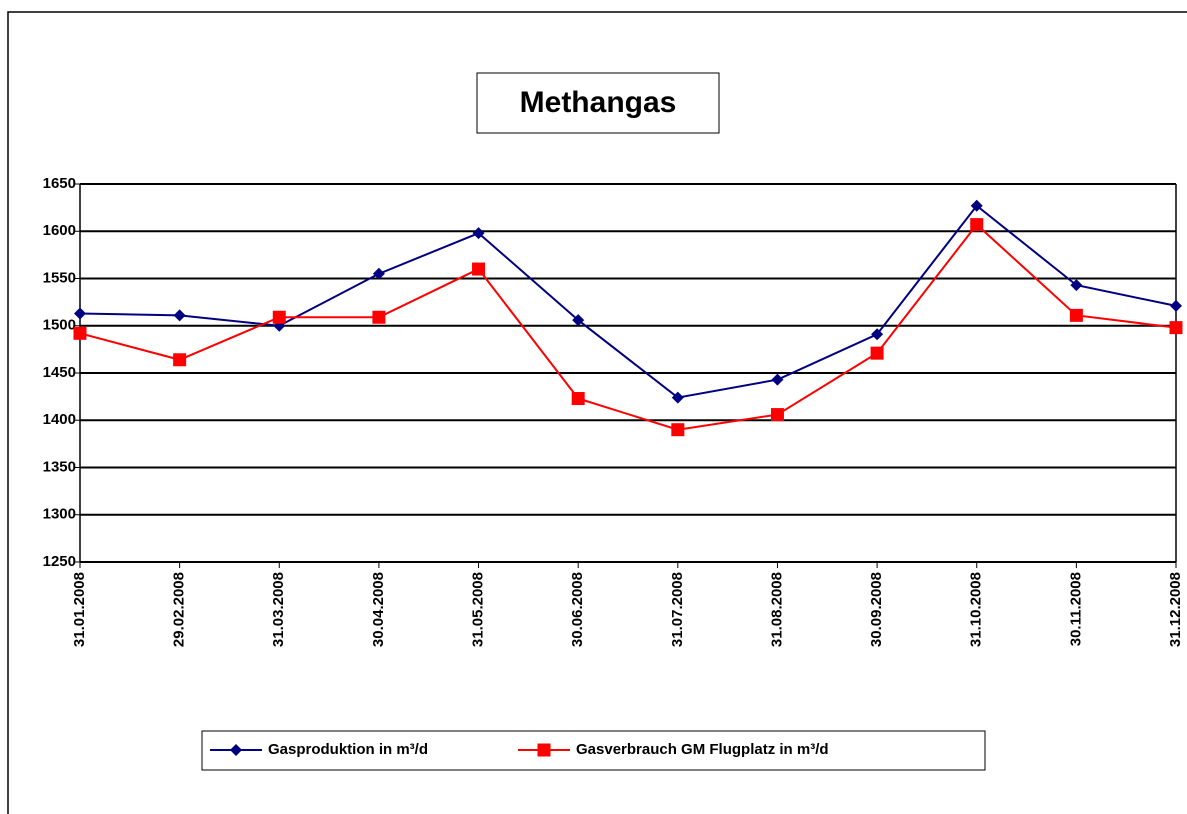 This screenshot has height=814, width=1187. What do you see at coordinates (1175, 609) in the screenshot?
I see `x-tick-label: 31.12.2008` at bounding box center [1175, 609].